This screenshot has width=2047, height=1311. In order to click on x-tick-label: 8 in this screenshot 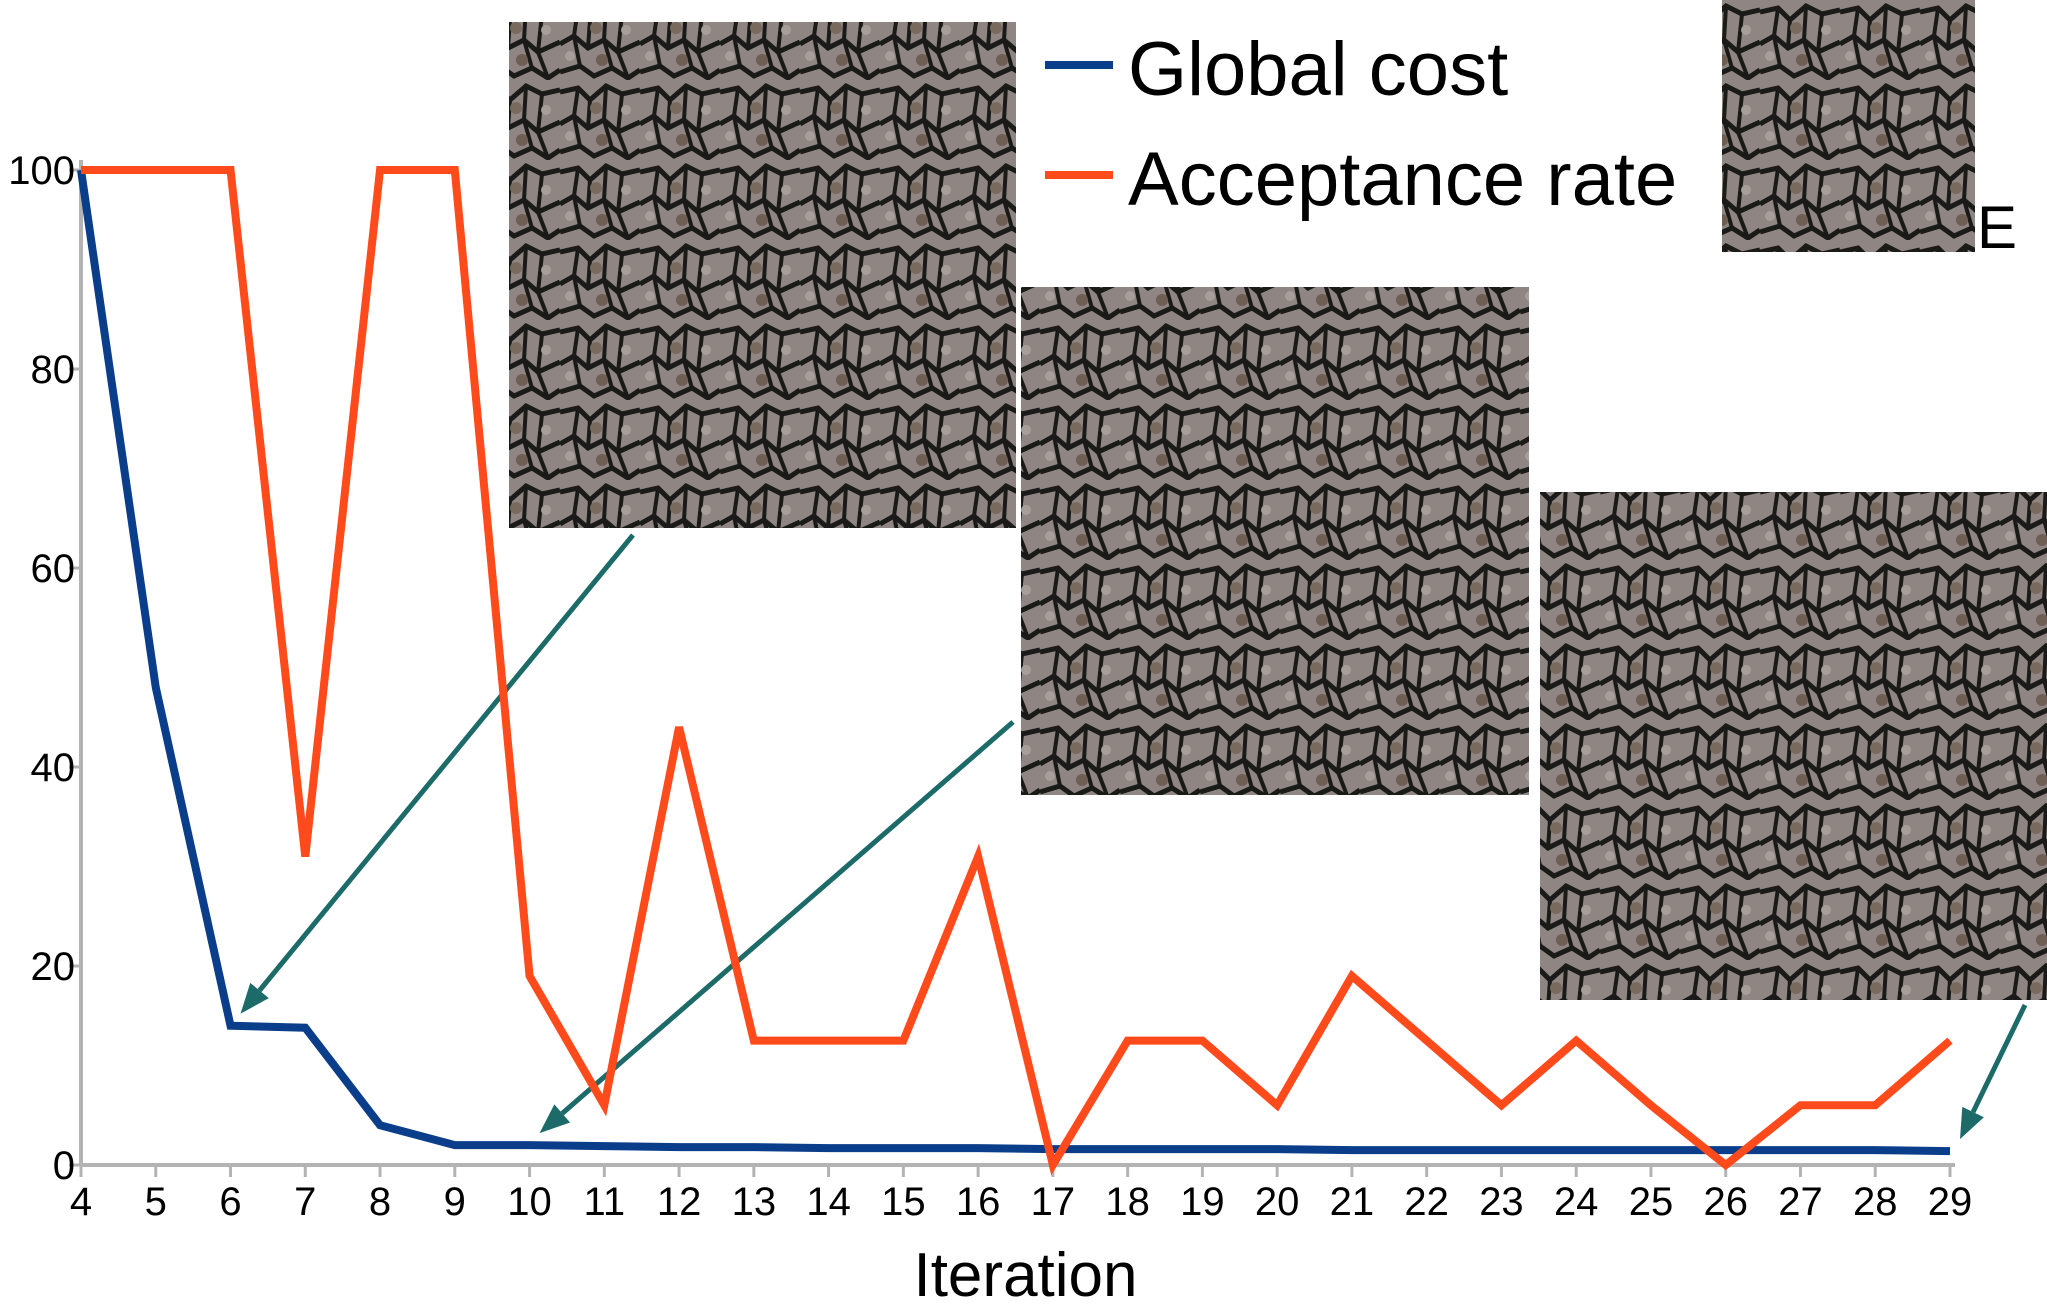, I will do `click(380, 1202)`.